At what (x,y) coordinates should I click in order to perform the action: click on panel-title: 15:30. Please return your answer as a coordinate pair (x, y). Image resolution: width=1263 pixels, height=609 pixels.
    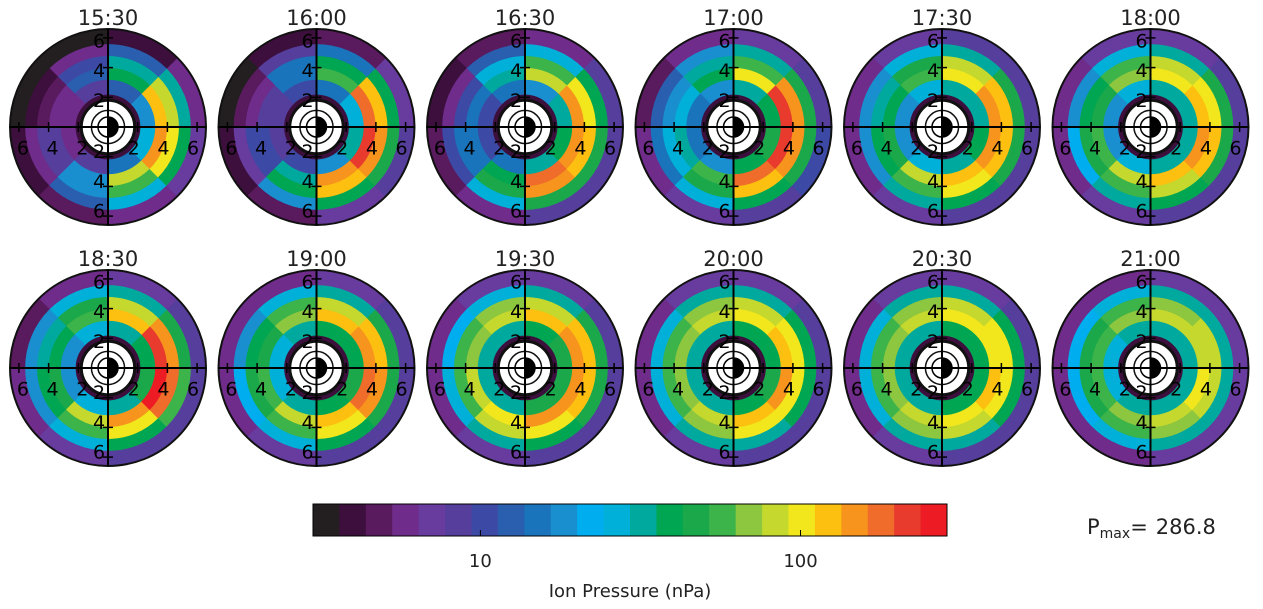
    Looking at the image, I should click on (108, 18).